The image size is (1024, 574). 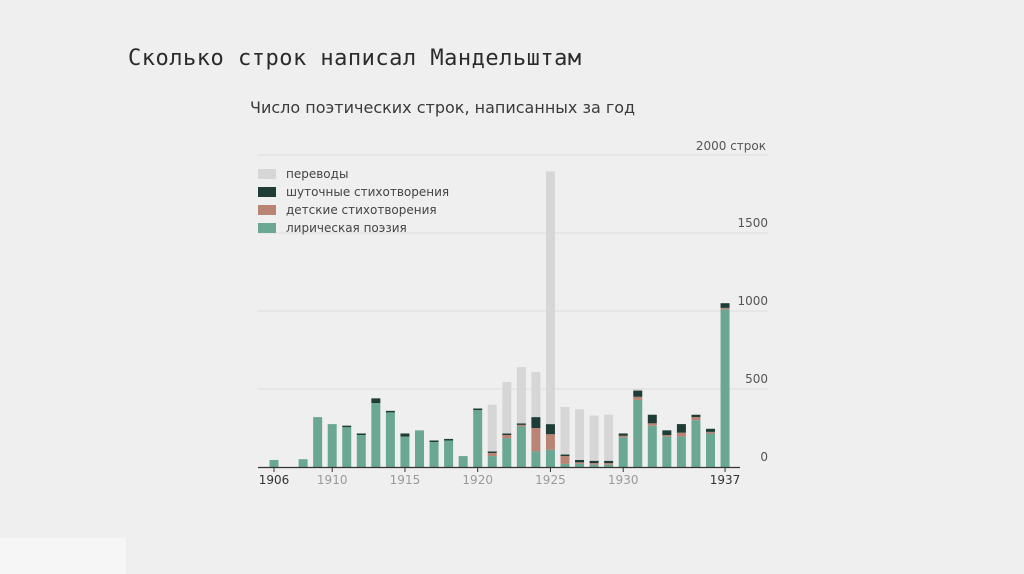 What do you see at coordinates (550, 480) in the screenshot?
I see `x-tick-label: 1925` at bounding box center [550, 480].